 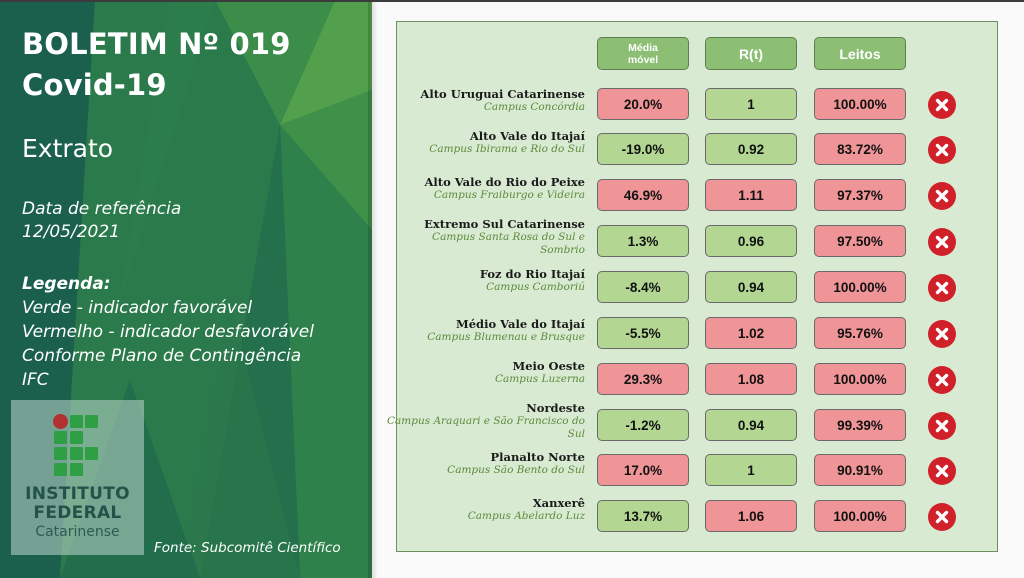 I want to click on region-name: Alto Vale do Itajaí, so click(x=527, y=136).